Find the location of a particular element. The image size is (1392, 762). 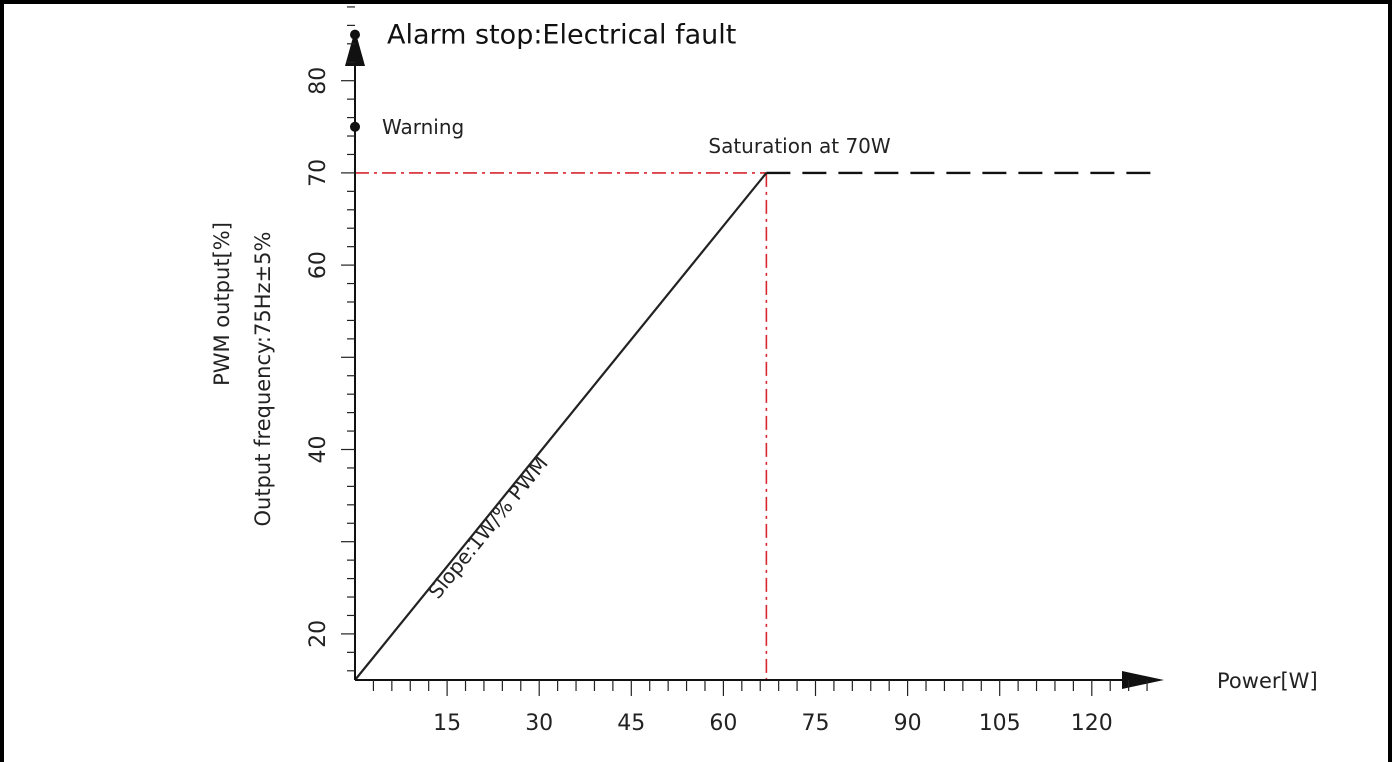

x-tick-label: 45 is located at coordinates (631, 723).